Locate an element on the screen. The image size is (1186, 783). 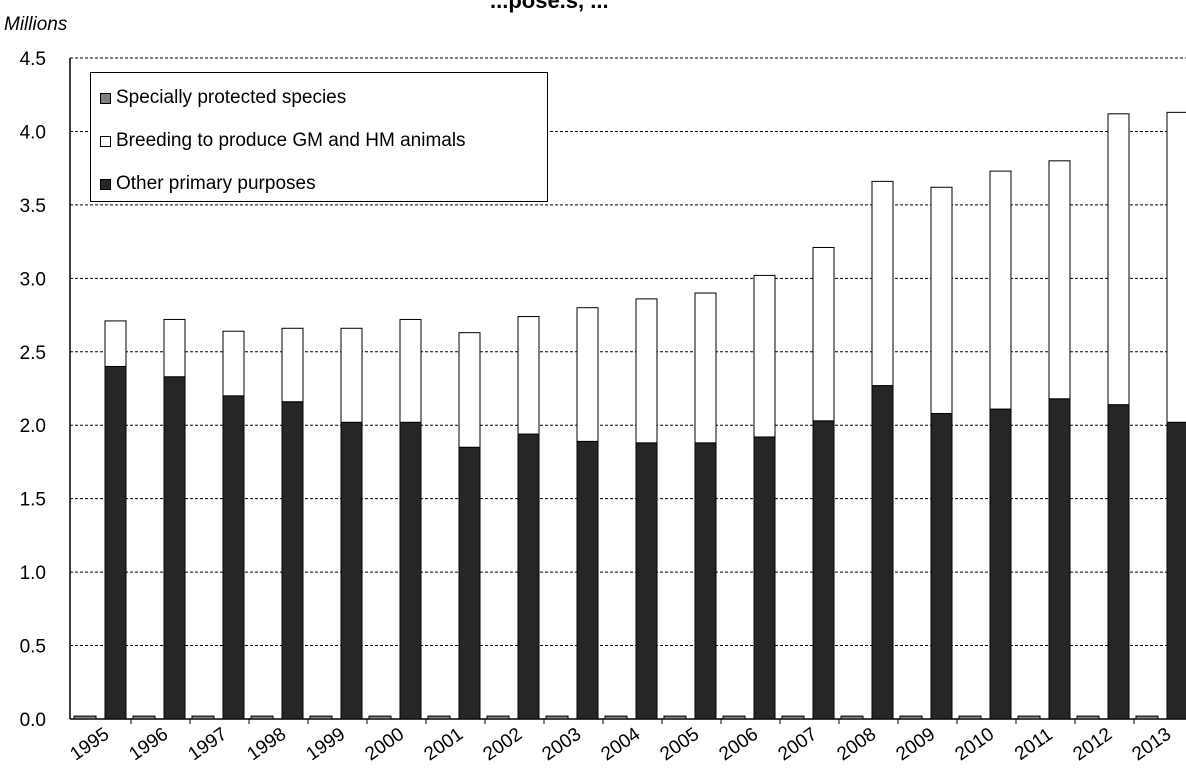
x-tick-label: 2010 is located at coordinates (975, 744).